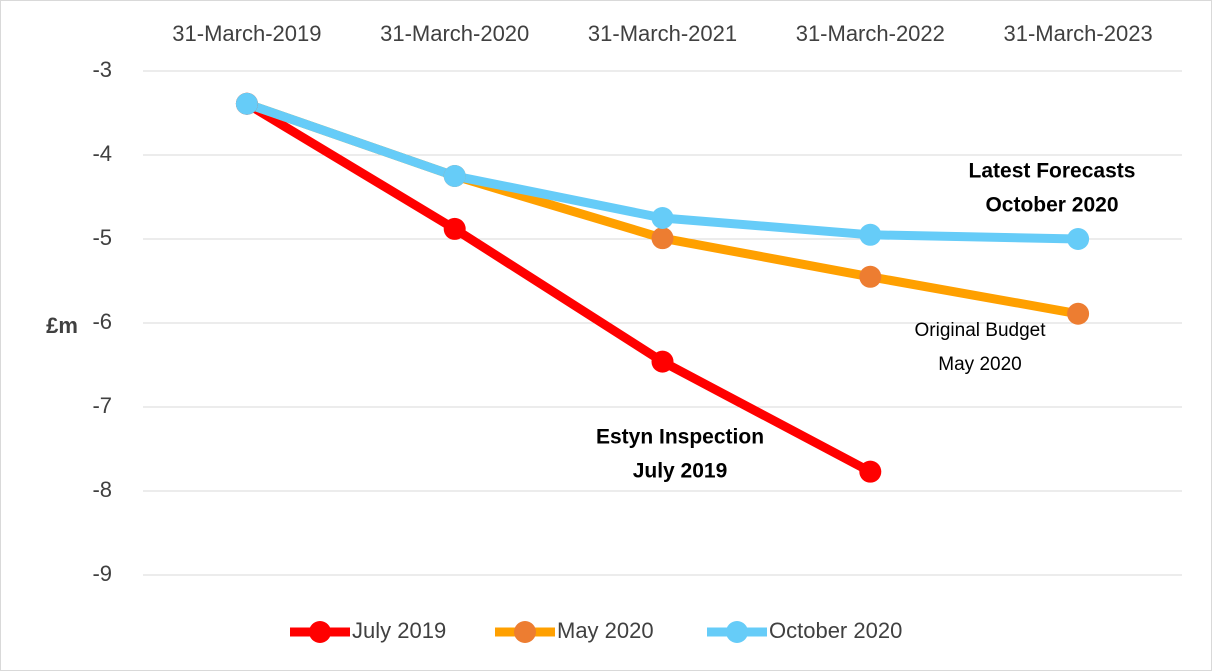 This screenshot has height=671, width=1212. Describe the element at coordinates (102, 573) in the screenshot. I see `y-tick-label: -9` at that location.